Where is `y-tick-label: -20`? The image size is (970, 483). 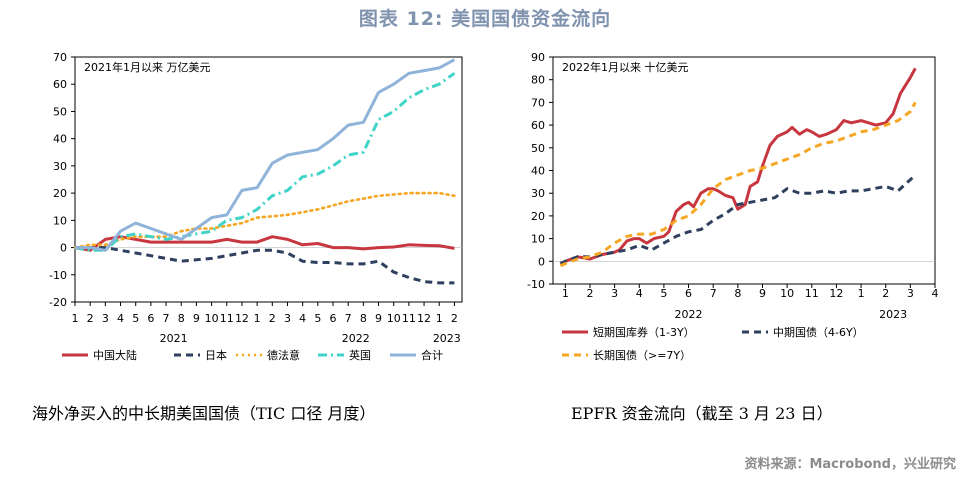 y-tick-label: -20 is located at coordinates (58, 302).